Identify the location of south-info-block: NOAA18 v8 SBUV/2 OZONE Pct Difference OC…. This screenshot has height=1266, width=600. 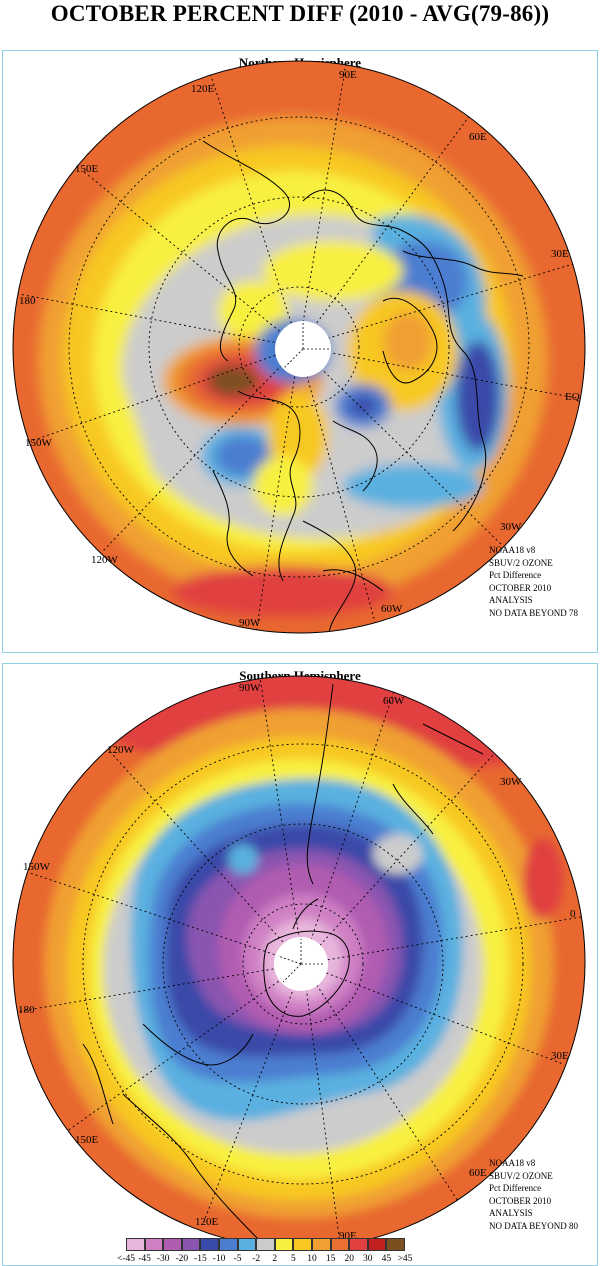
(533, 1194).